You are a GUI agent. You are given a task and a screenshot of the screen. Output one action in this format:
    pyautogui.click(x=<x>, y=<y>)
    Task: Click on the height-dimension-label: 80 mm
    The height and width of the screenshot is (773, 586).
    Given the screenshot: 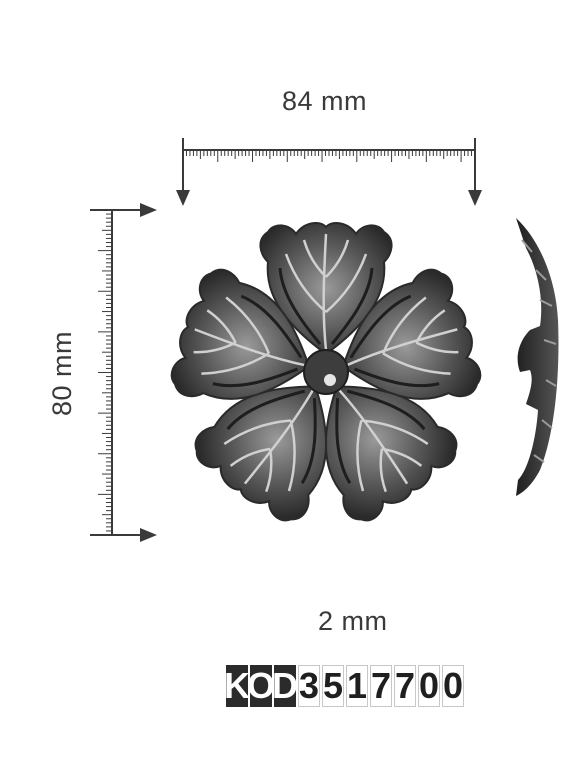 What is the action you would take?
    pyautogui.click(x=62, y=373)
    